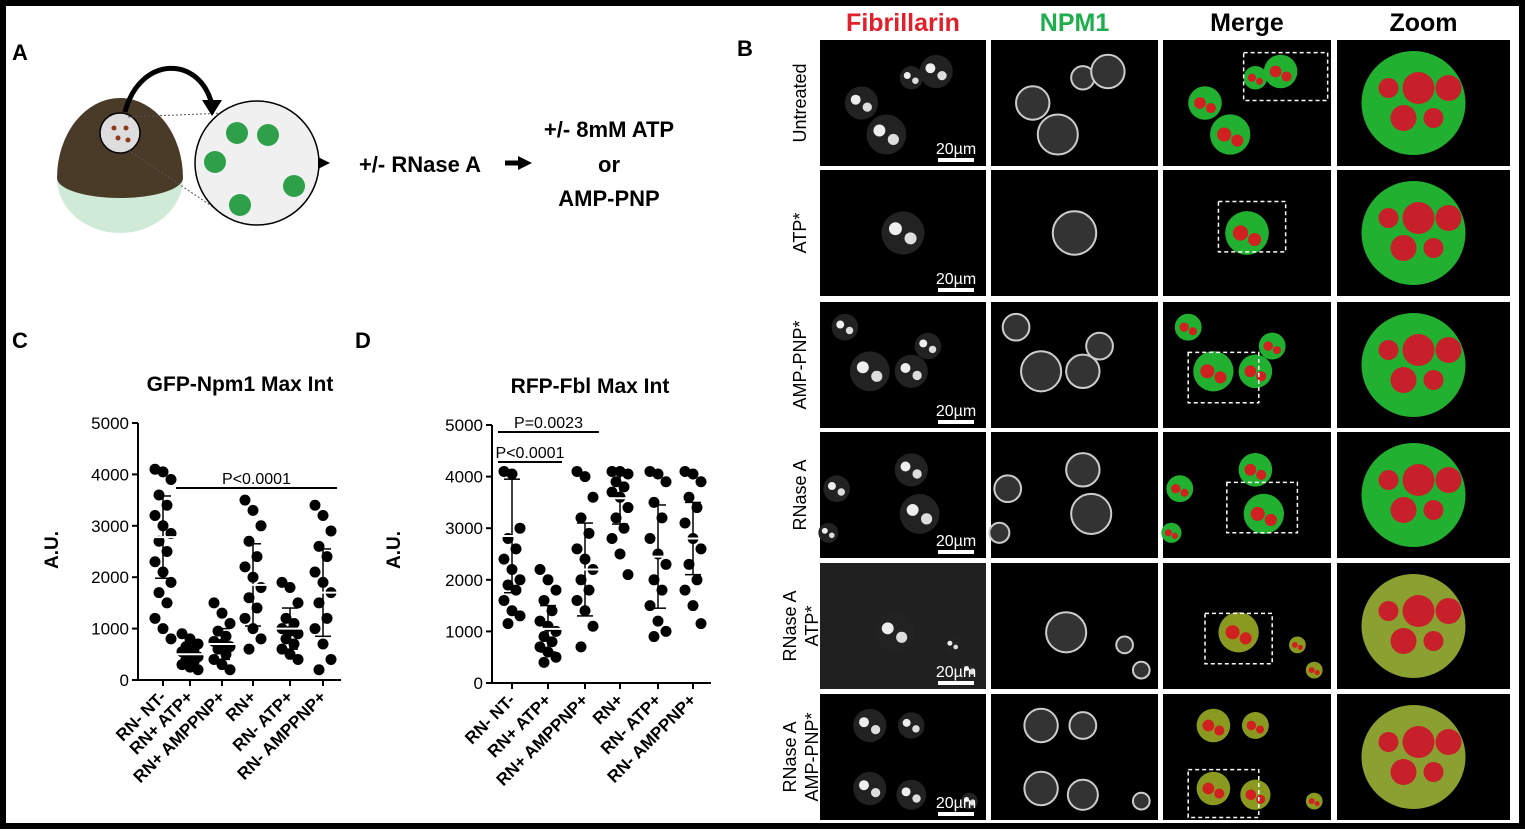  What do you see at coordinates (525, 163) in the screenshot?
I see `arrowhead` at bounding box center [525, 163].